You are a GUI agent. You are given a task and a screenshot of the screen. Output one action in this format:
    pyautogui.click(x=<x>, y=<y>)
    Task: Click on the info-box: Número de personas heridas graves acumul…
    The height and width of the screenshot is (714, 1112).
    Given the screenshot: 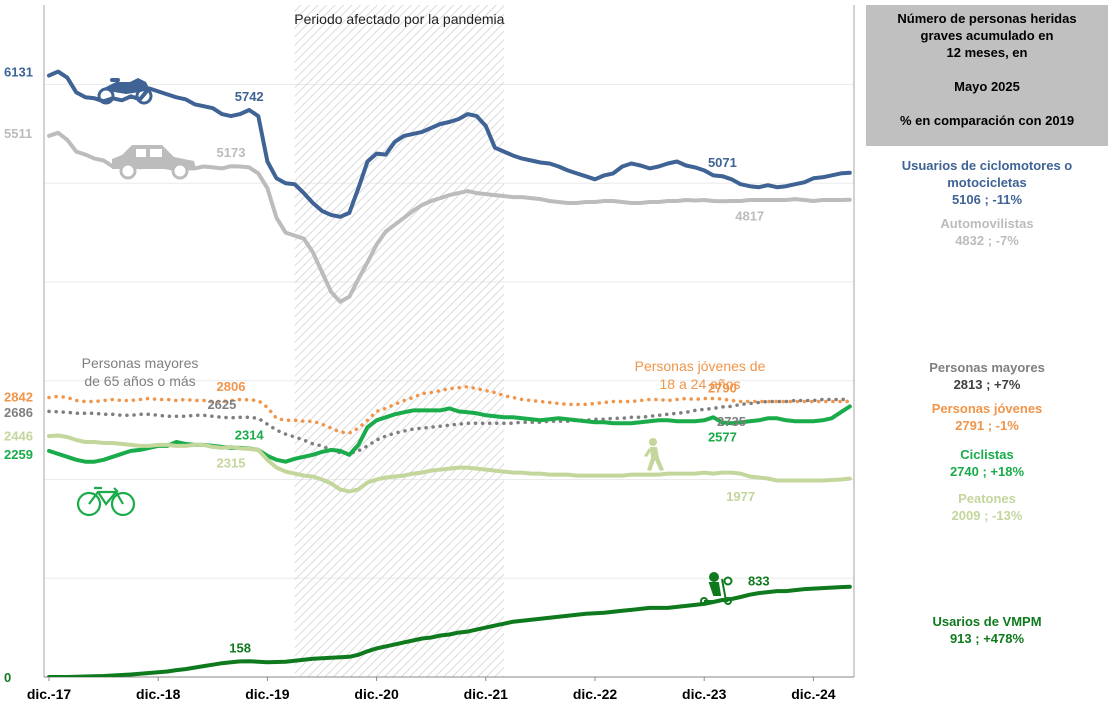 What is the action you would take?
    pyautogui.click(x=987, y=75)
    